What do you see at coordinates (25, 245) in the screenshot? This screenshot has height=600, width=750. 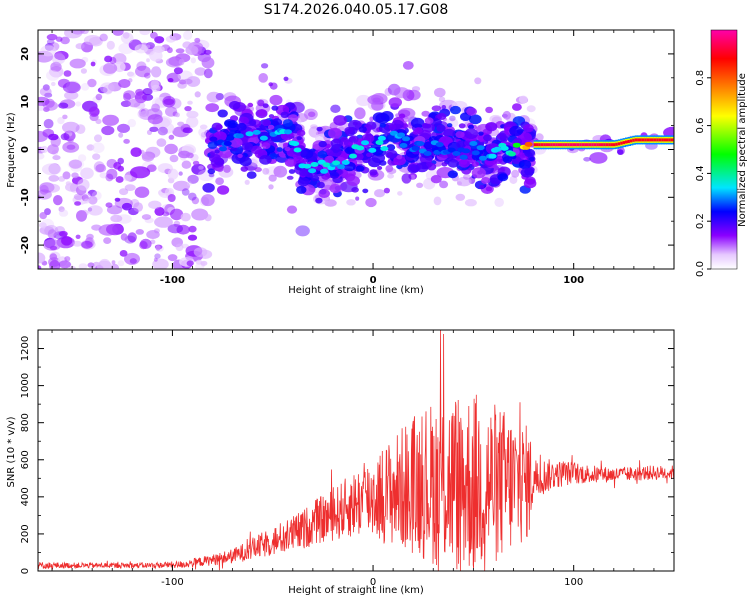 I see `y-tick-label: -20` at bounding box center [25, 245].